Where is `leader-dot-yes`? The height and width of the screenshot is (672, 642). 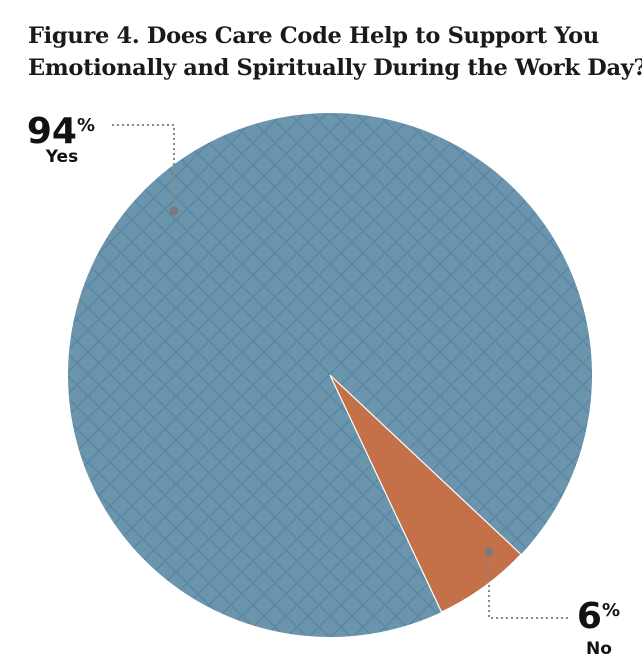
leader-dot-yes is located at coordinates (174, 211).